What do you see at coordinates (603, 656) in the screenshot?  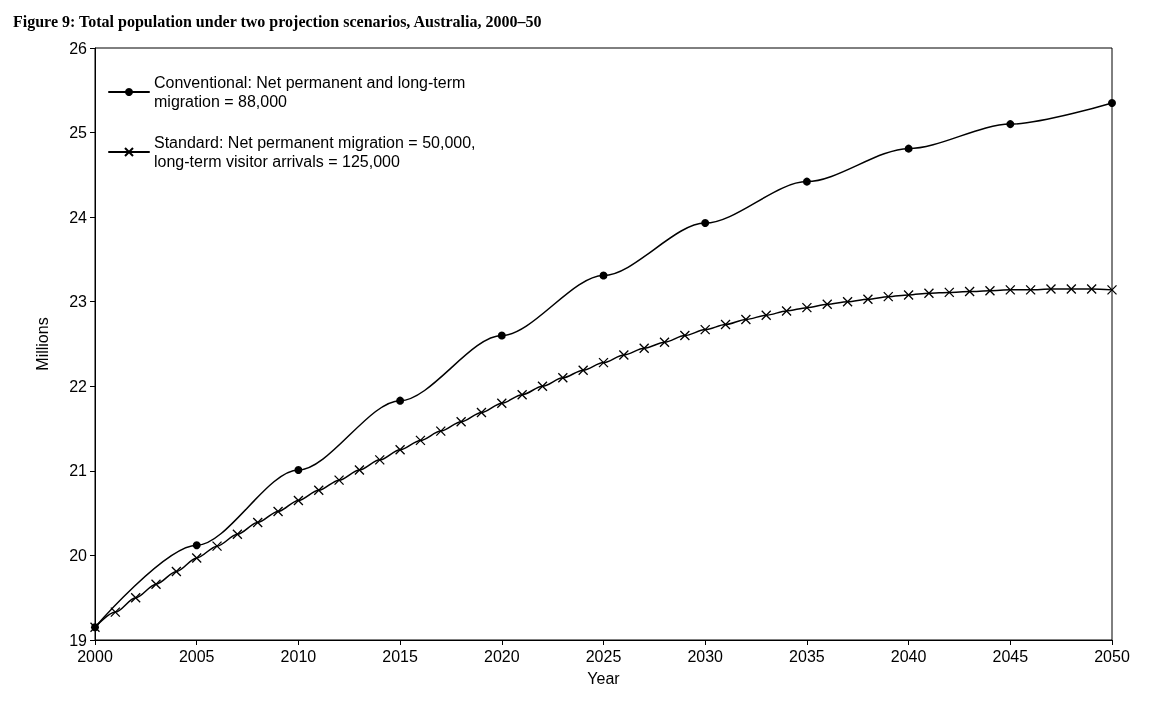 I see `x-tick-label: 2025` at bounding box center [603, 656].